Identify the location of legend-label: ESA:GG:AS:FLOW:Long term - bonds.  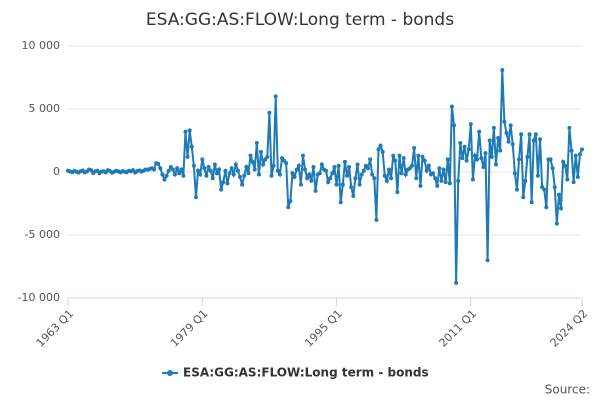
(306, 373).